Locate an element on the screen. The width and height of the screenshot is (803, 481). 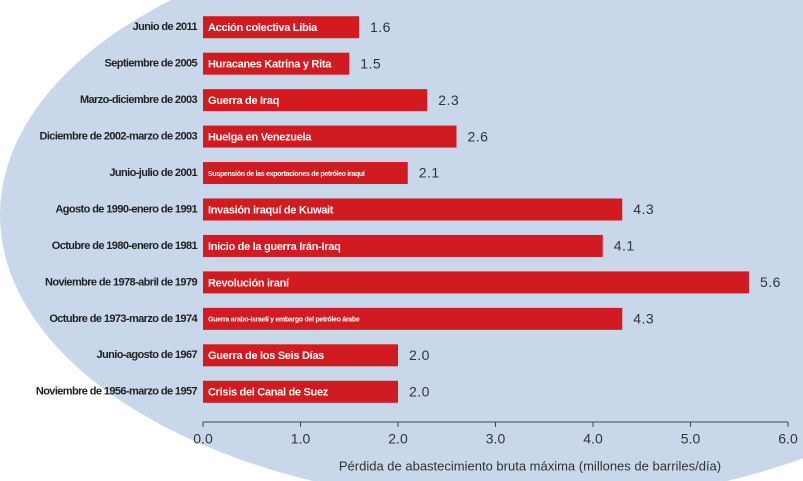
value-label: 1.6 is located at coordinates (380, 27).